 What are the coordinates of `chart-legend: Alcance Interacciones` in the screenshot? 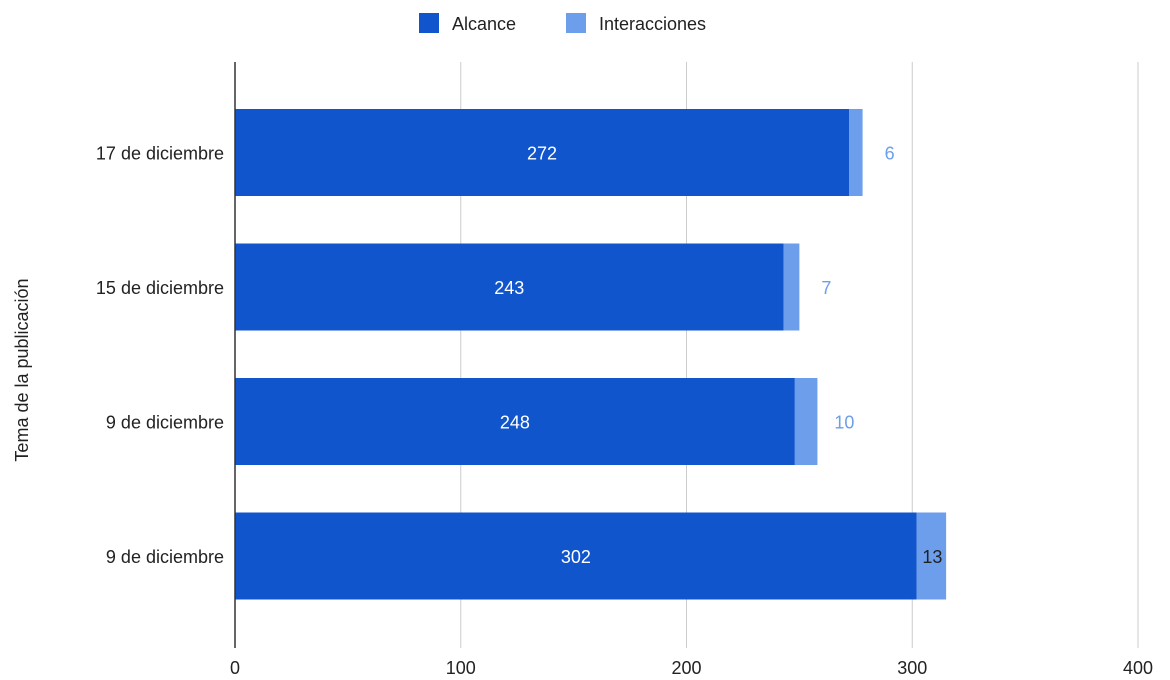 It's located at (562, 23).